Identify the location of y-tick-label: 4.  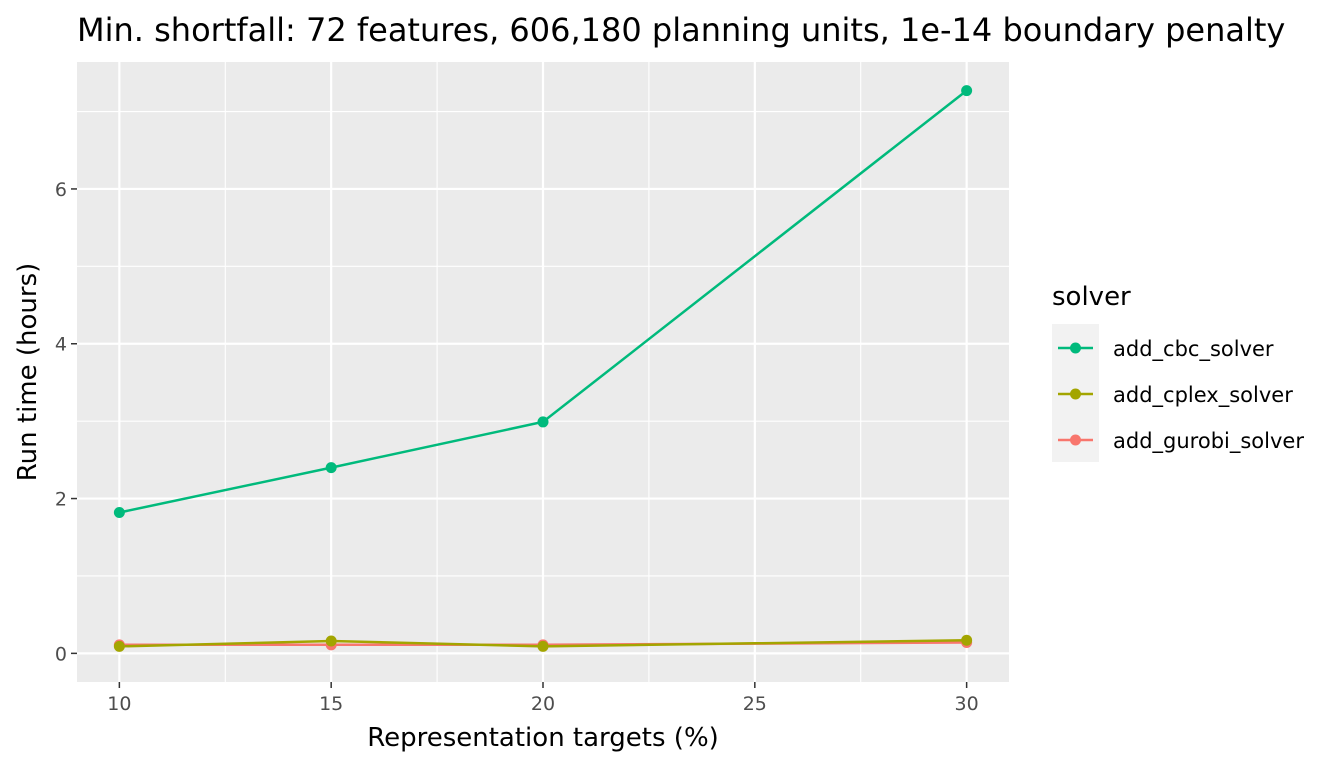
(61, 345).